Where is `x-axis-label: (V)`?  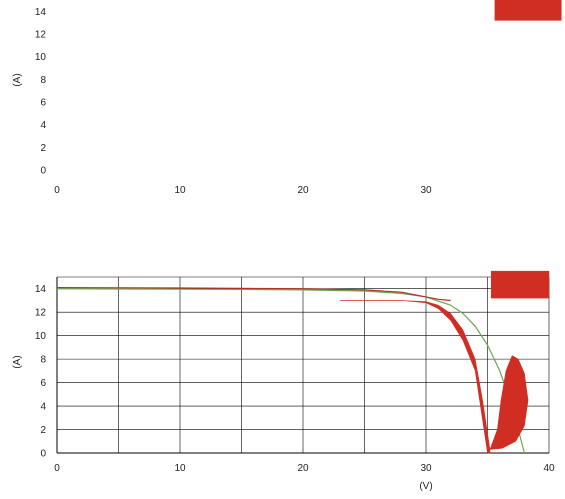 x-axis-label: (V) is located at coordinates (425, 486).